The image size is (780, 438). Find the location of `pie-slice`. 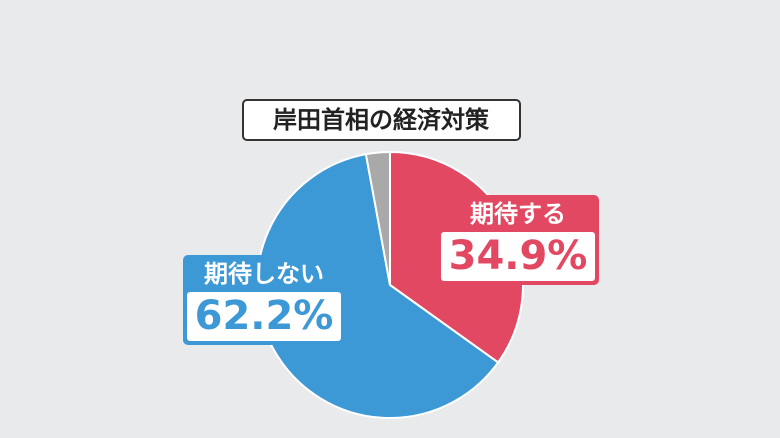

pie-slice is located at coordinates (377, 218).